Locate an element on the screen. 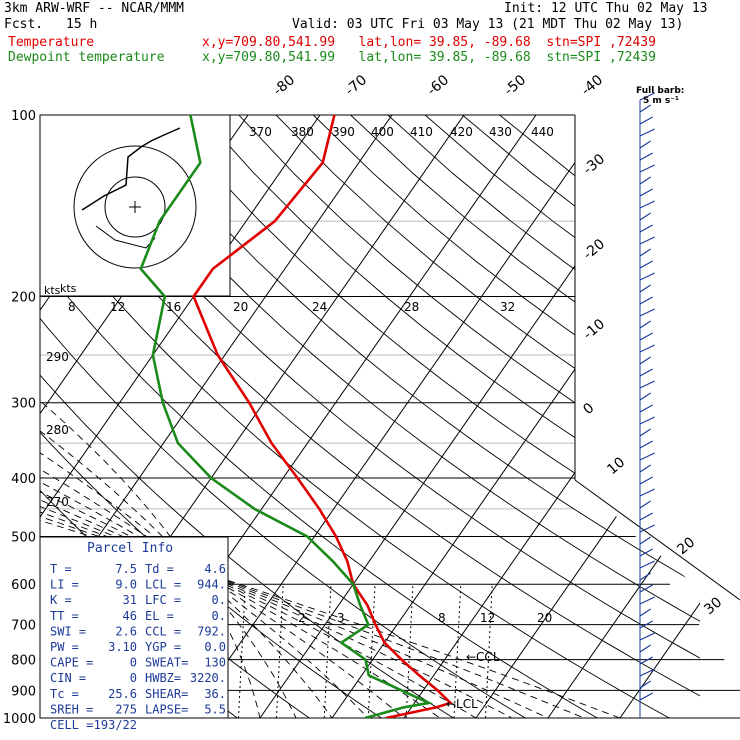 This screenshot has height=740, width=740. wind-barbs: Full barb:5 m s⁻¹ is located at coordinates (660, 402).